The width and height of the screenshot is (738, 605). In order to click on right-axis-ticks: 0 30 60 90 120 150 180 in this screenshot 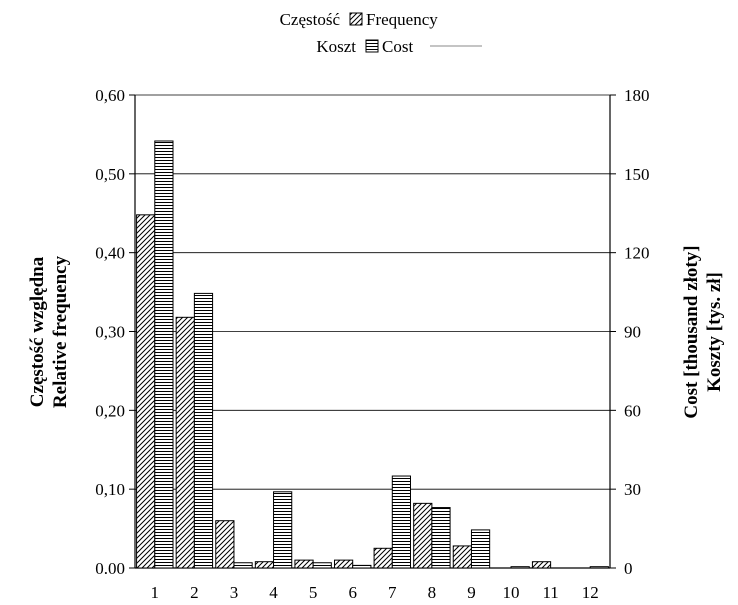, I will do `click(630, 332)`.